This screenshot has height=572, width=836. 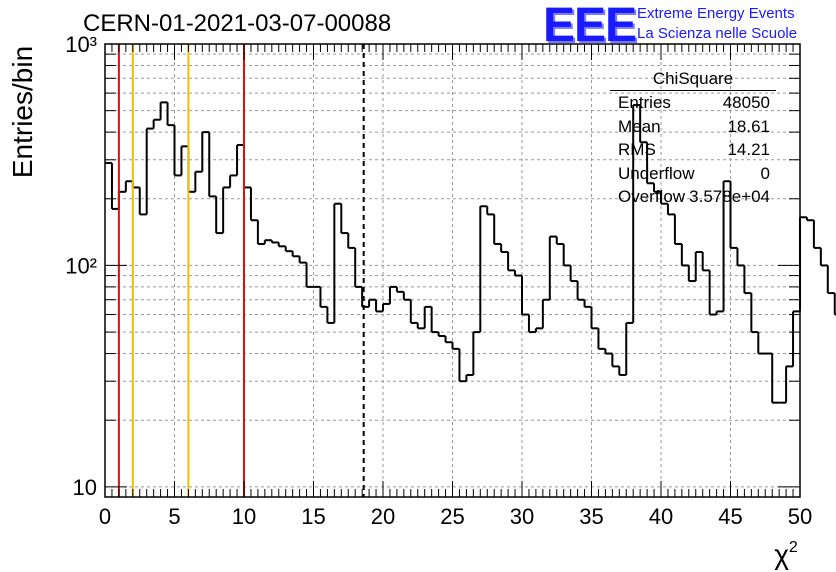 What do you see at coordinates (522, 516) in the screenshot?
I see `x-tick-label: 30` at bounding box center [522, 516].